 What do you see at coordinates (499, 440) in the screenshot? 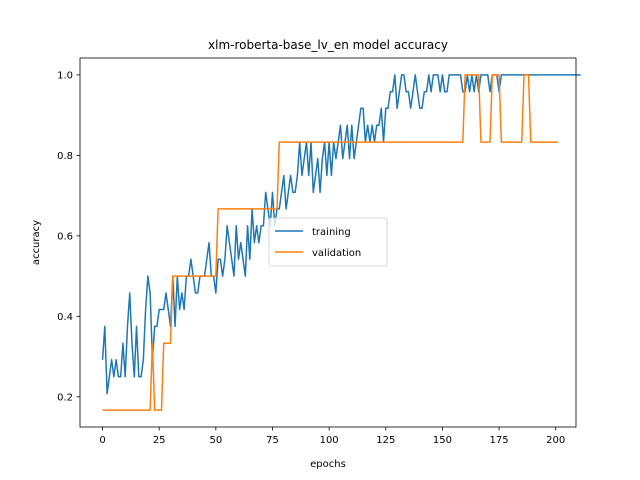
I see `x-tick-label: 175` at bounding box center [499, 440].